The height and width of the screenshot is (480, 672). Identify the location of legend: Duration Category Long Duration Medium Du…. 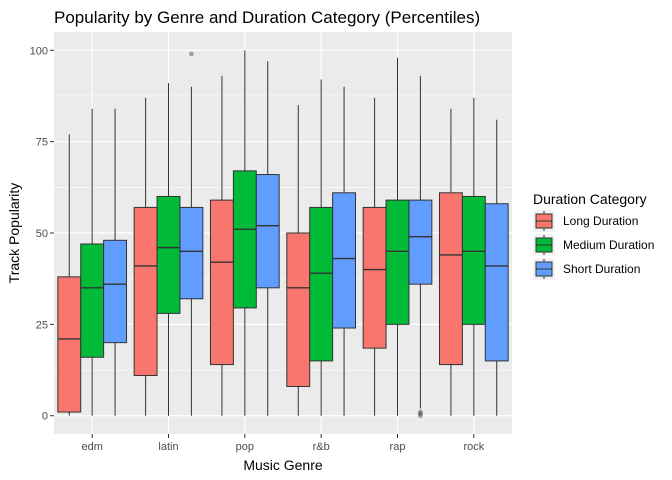
(593, 235).